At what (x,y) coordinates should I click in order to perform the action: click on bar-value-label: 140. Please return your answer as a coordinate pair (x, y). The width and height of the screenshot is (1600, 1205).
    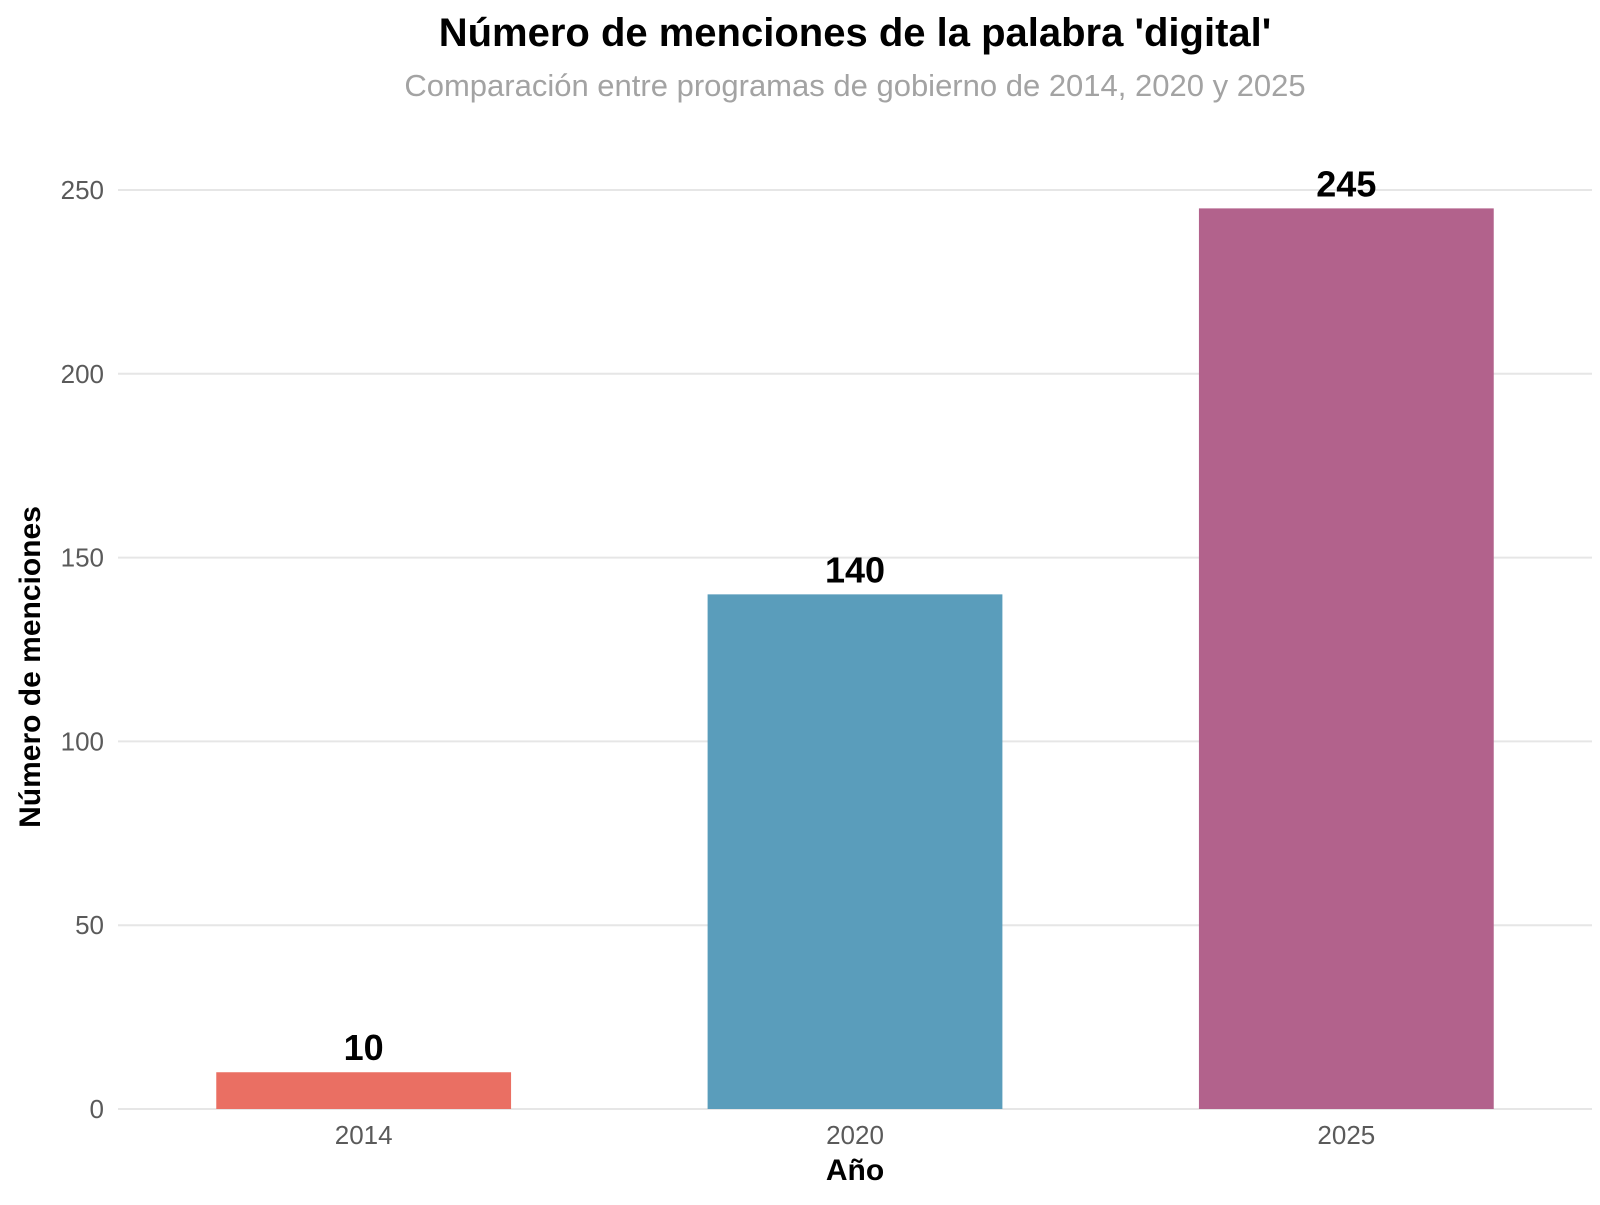
    Looking at the image, I should click on (855, 569).